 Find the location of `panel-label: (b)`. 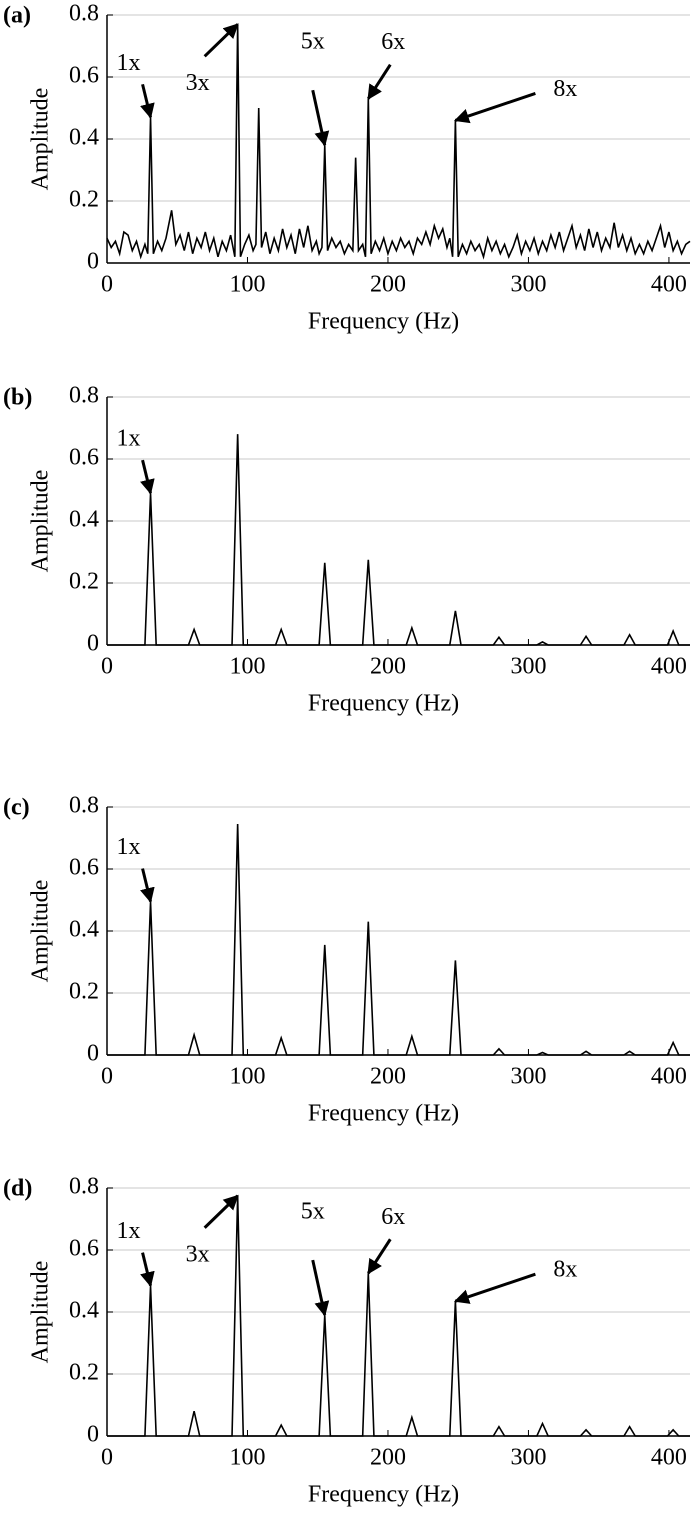

panel-label: (b) is located at coordinates (17, 398).